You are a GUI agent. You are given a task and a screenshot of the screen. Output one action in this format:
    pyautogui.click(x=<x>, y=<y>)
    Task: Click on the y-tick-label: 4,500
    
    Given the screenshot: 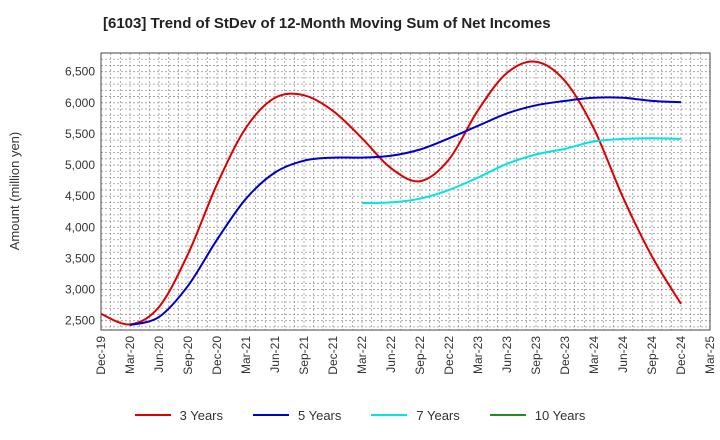 What is the action you would take?
    pyautogui.click(x=80, y=196)
    